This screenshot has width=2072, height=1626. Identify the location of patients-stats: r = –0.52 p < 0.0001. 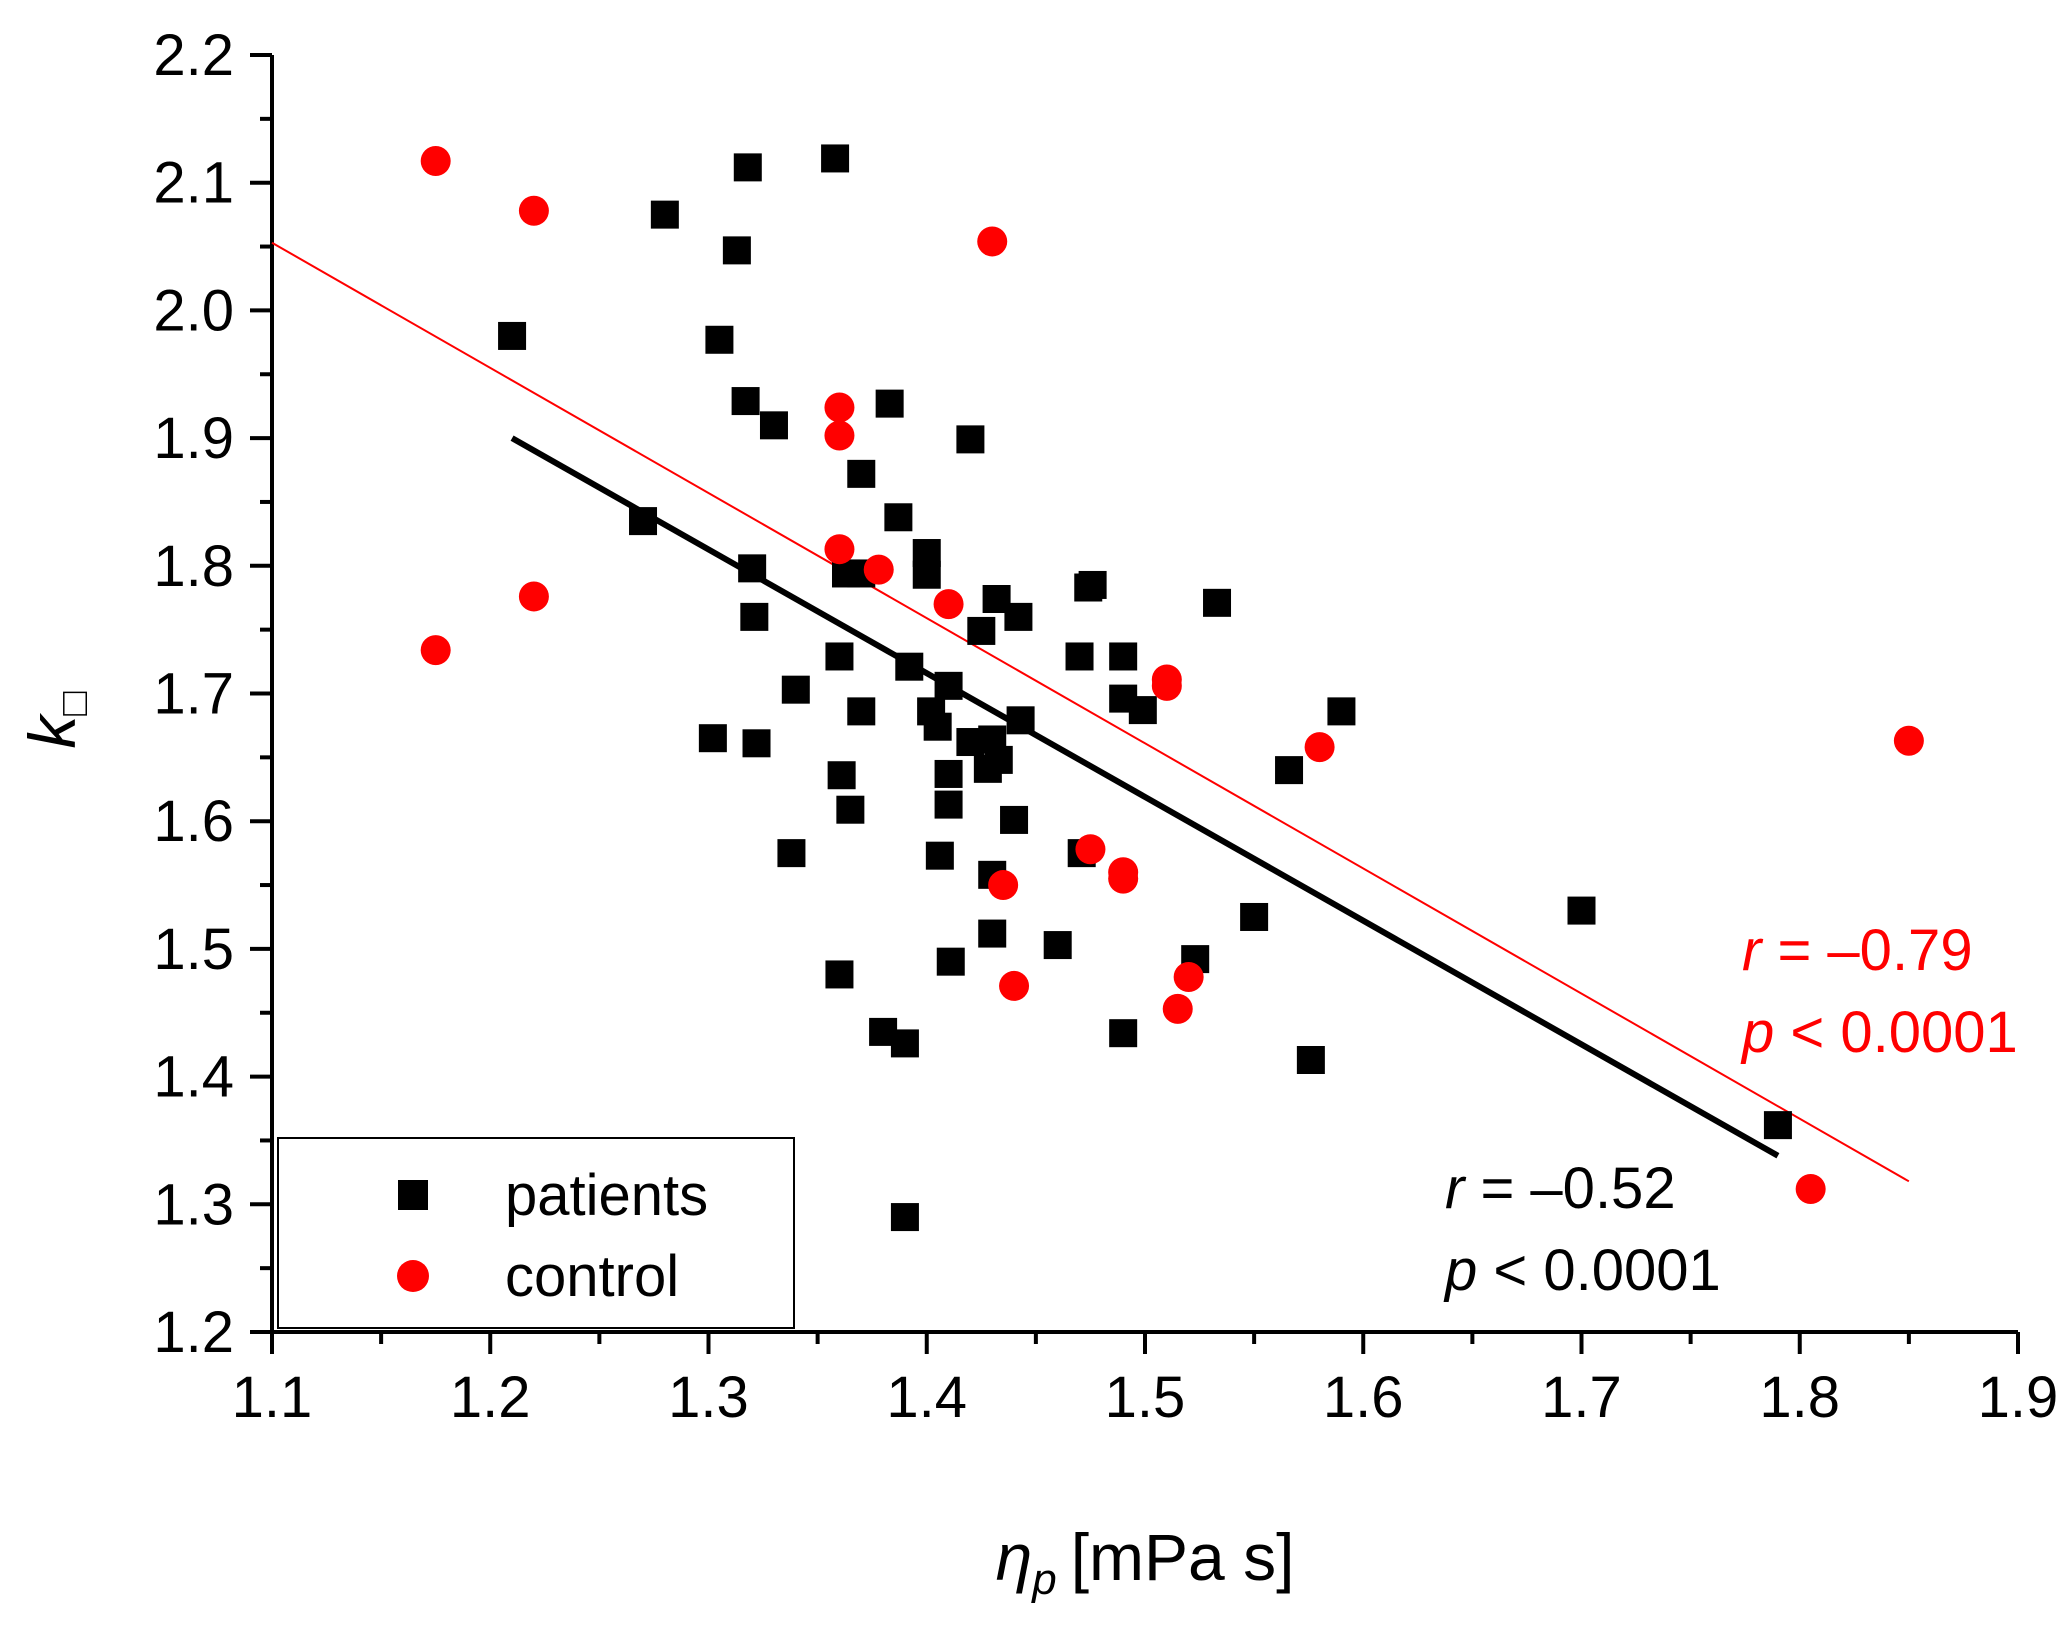
(1582, 1229).